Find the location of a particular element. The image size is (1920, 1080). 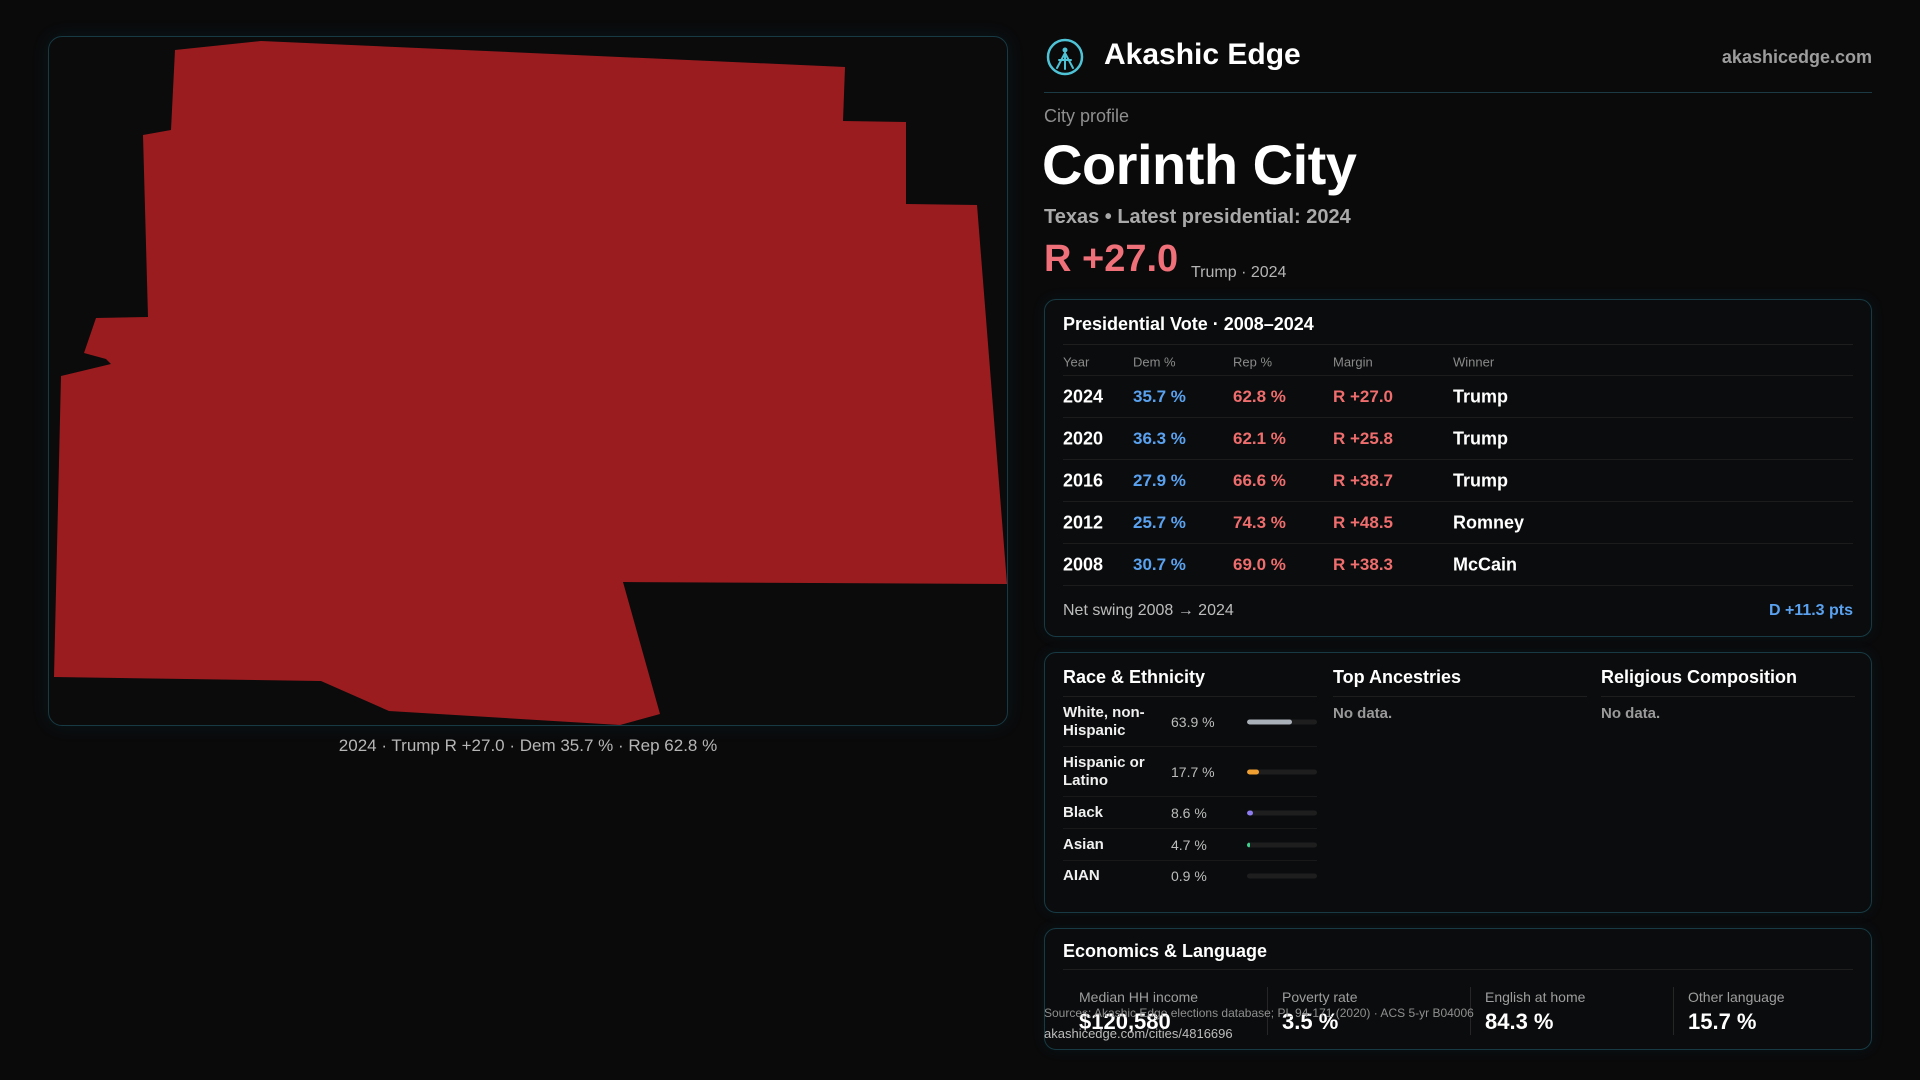

race-label: Black is located at coordinates (1083, 812).